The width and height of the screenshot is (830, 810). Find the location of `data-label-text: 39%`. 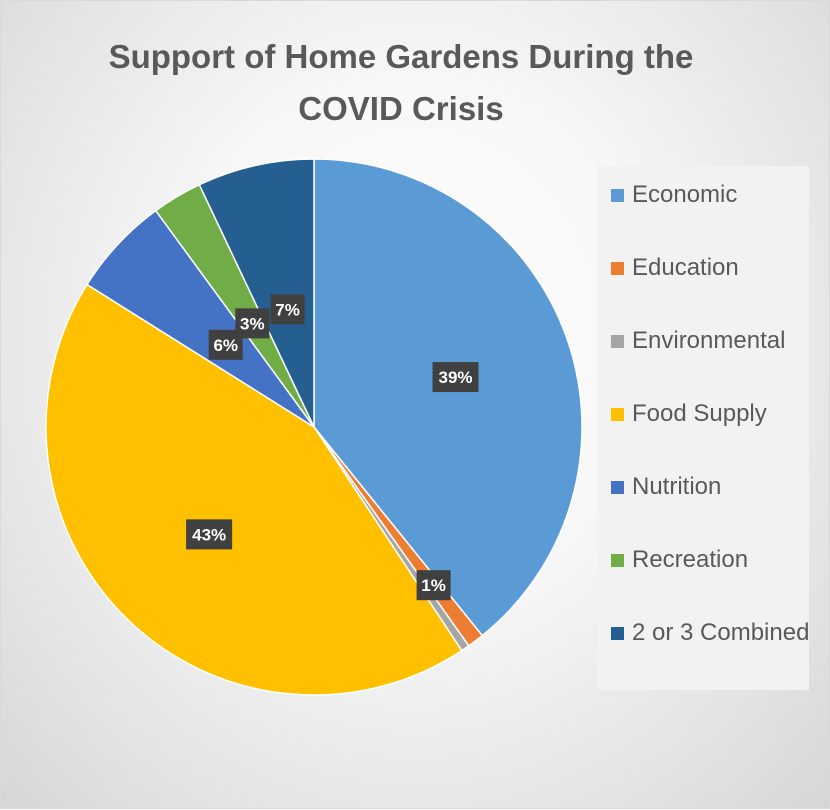

data-label-text: 39% is located at coordinates (456, 377).